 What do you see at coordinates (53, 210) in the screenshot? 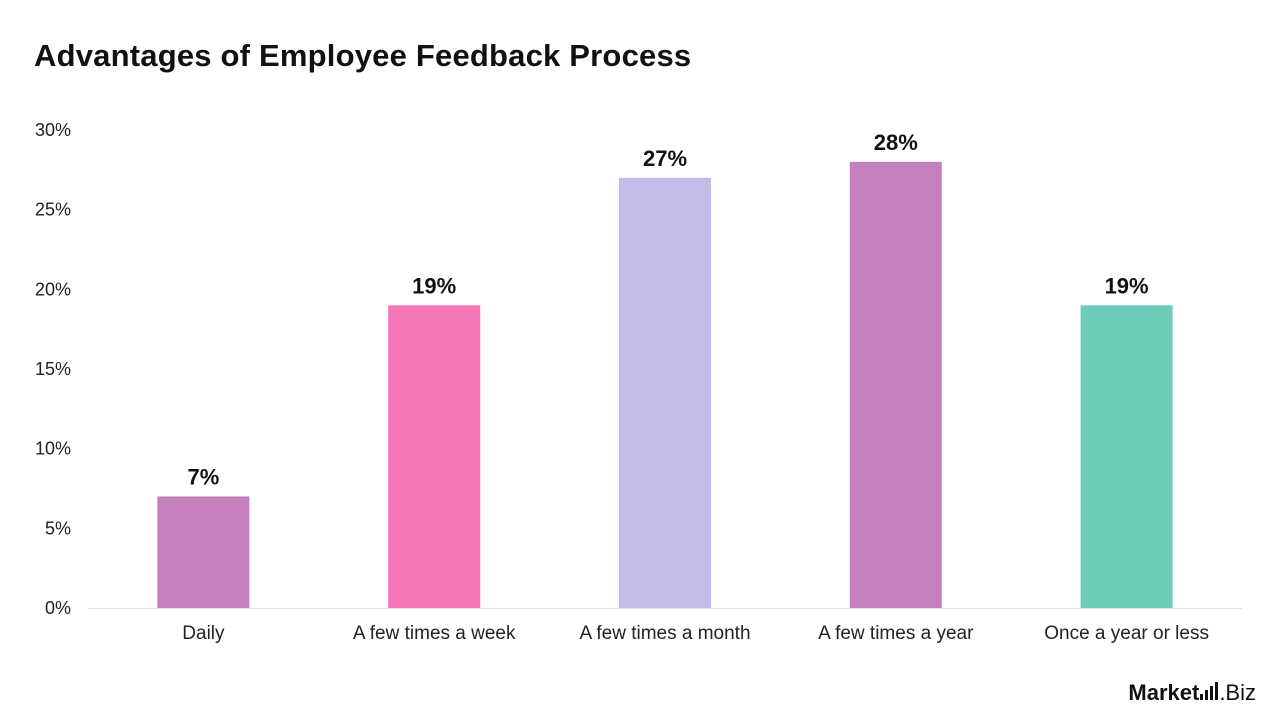
I see `y-tick-label: 25%` at bounding box center [53, 210].